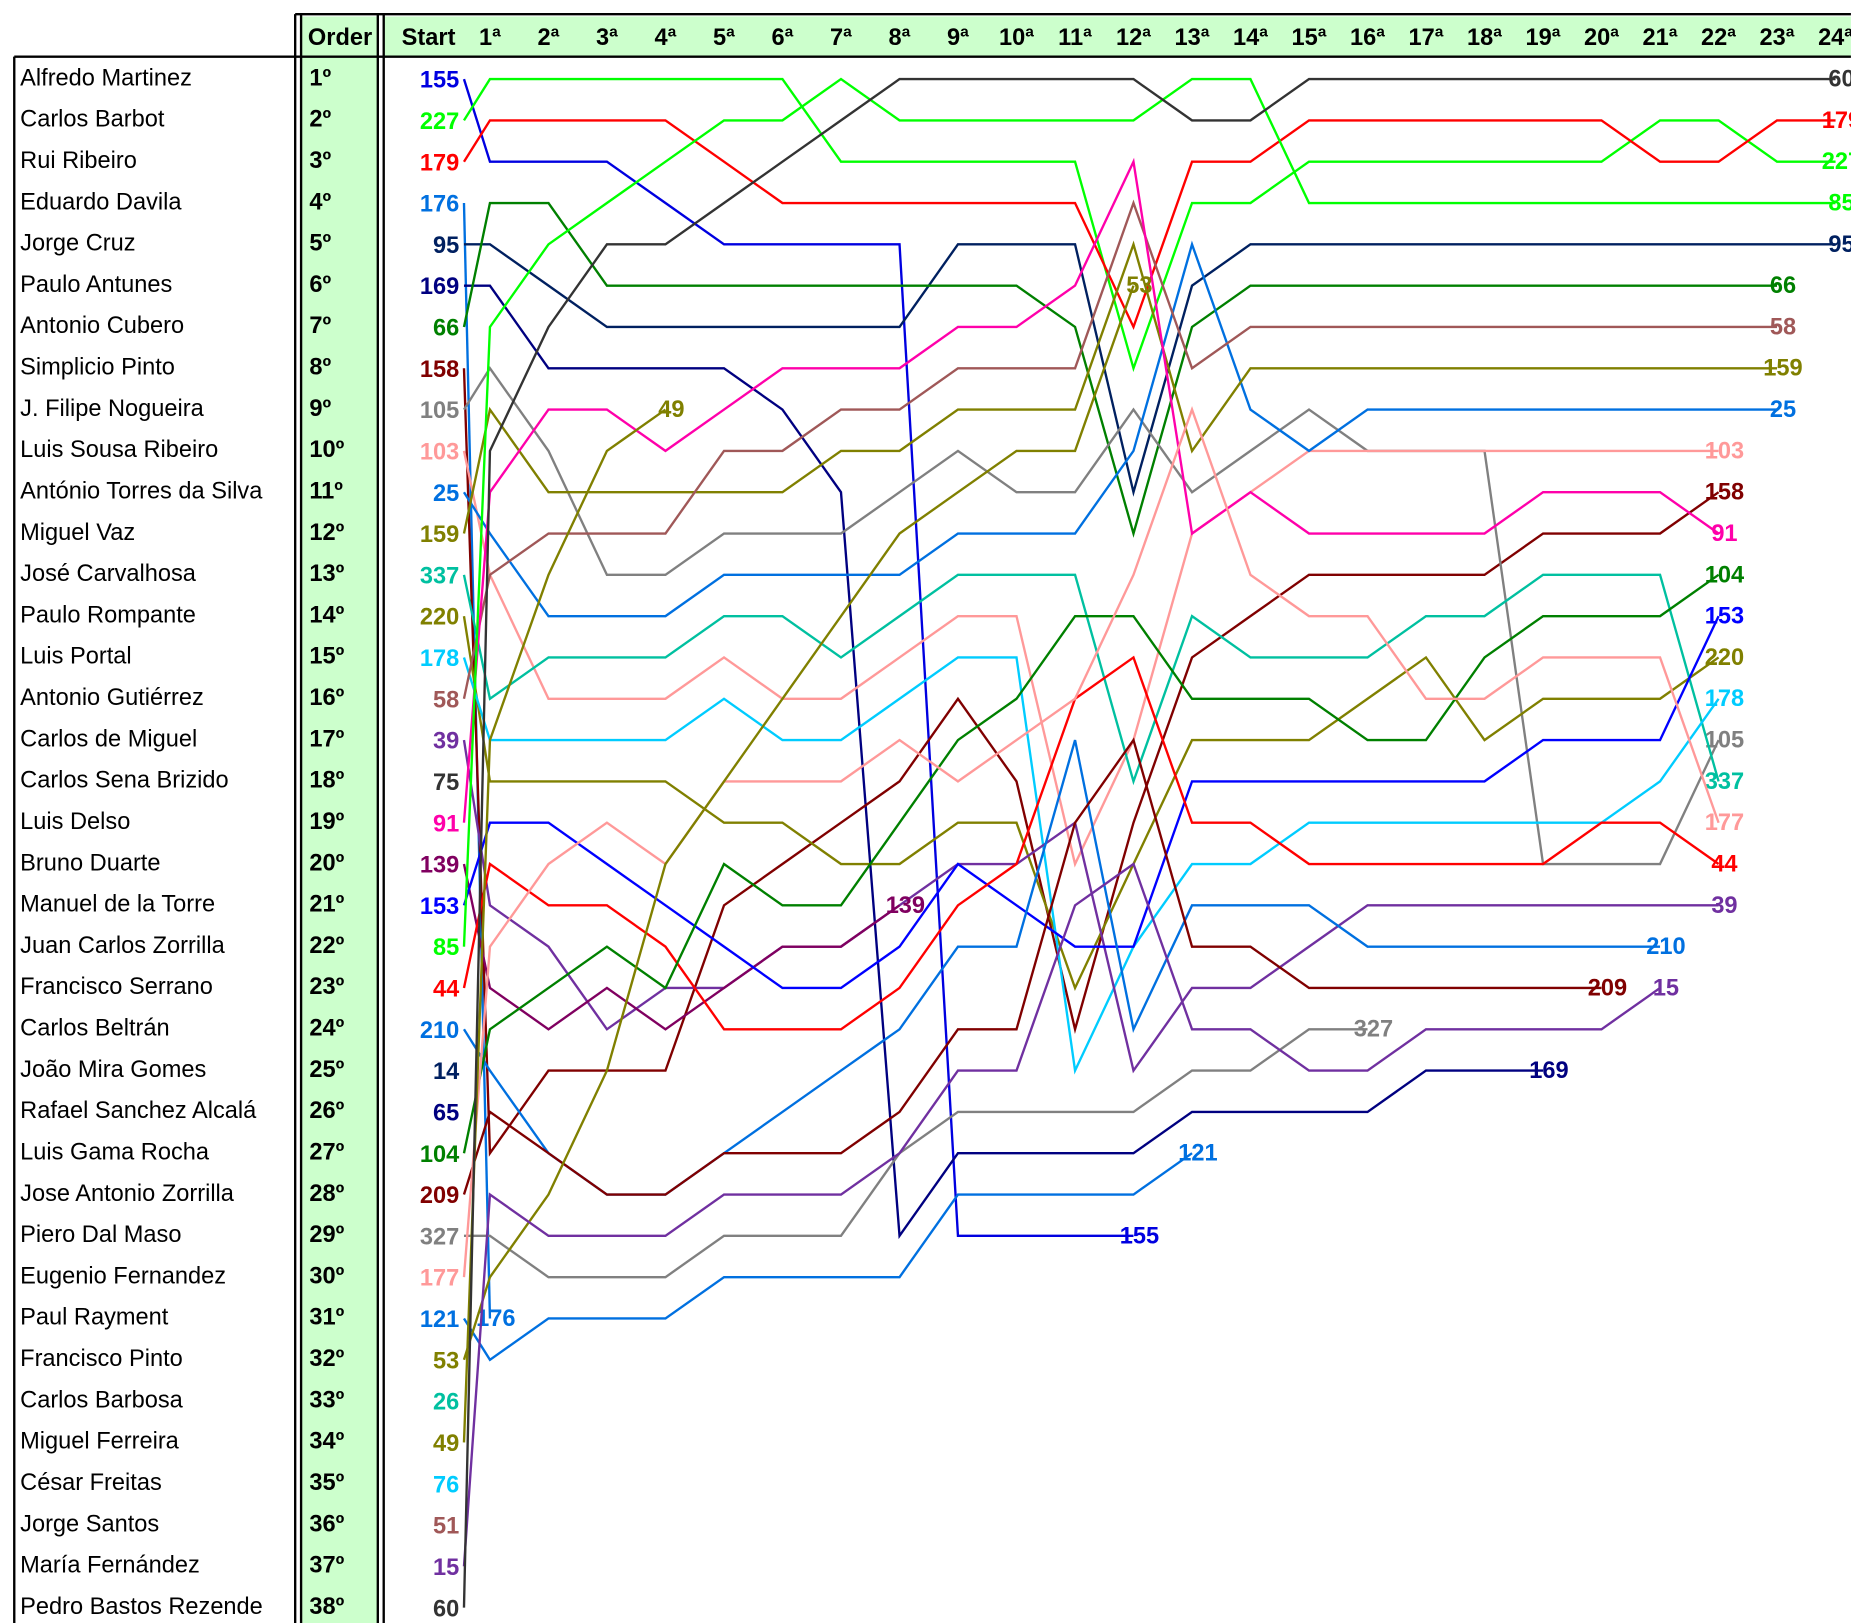  Describe the element at coordinates (1724, 782) in the screenshot. I see `end-label: 337` at that location.